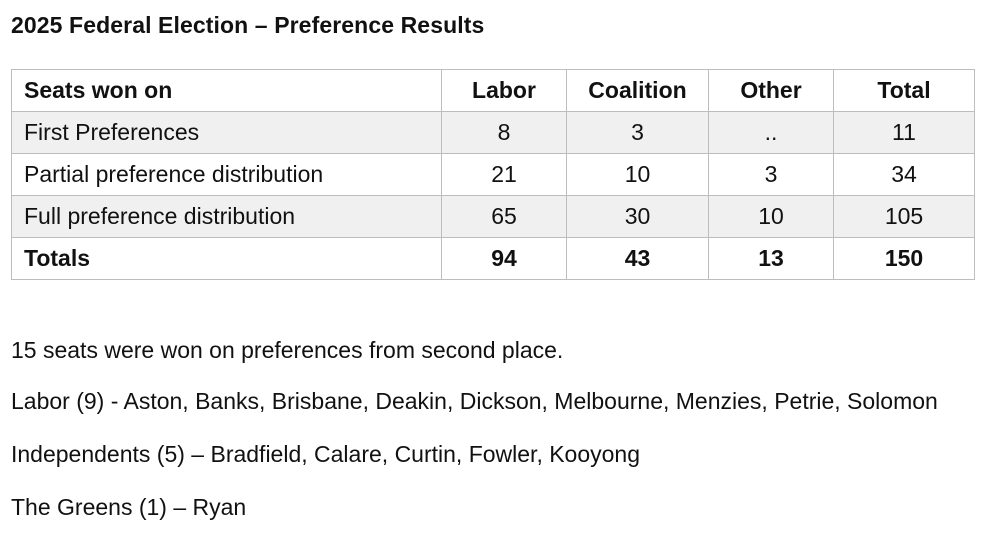 This screenshot has height=554, width=1001. Describe the element at coordinates (637, 90) in the screenshot. I see `column-header-coalition: Coalition` at that location.